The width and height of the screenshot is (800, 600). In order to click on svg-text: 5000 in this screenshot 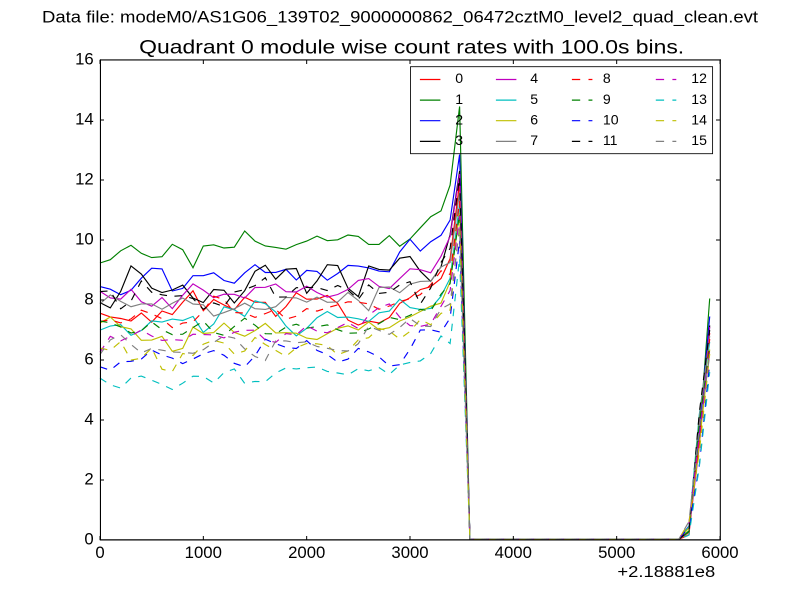, I will do `click(616, 553)`.